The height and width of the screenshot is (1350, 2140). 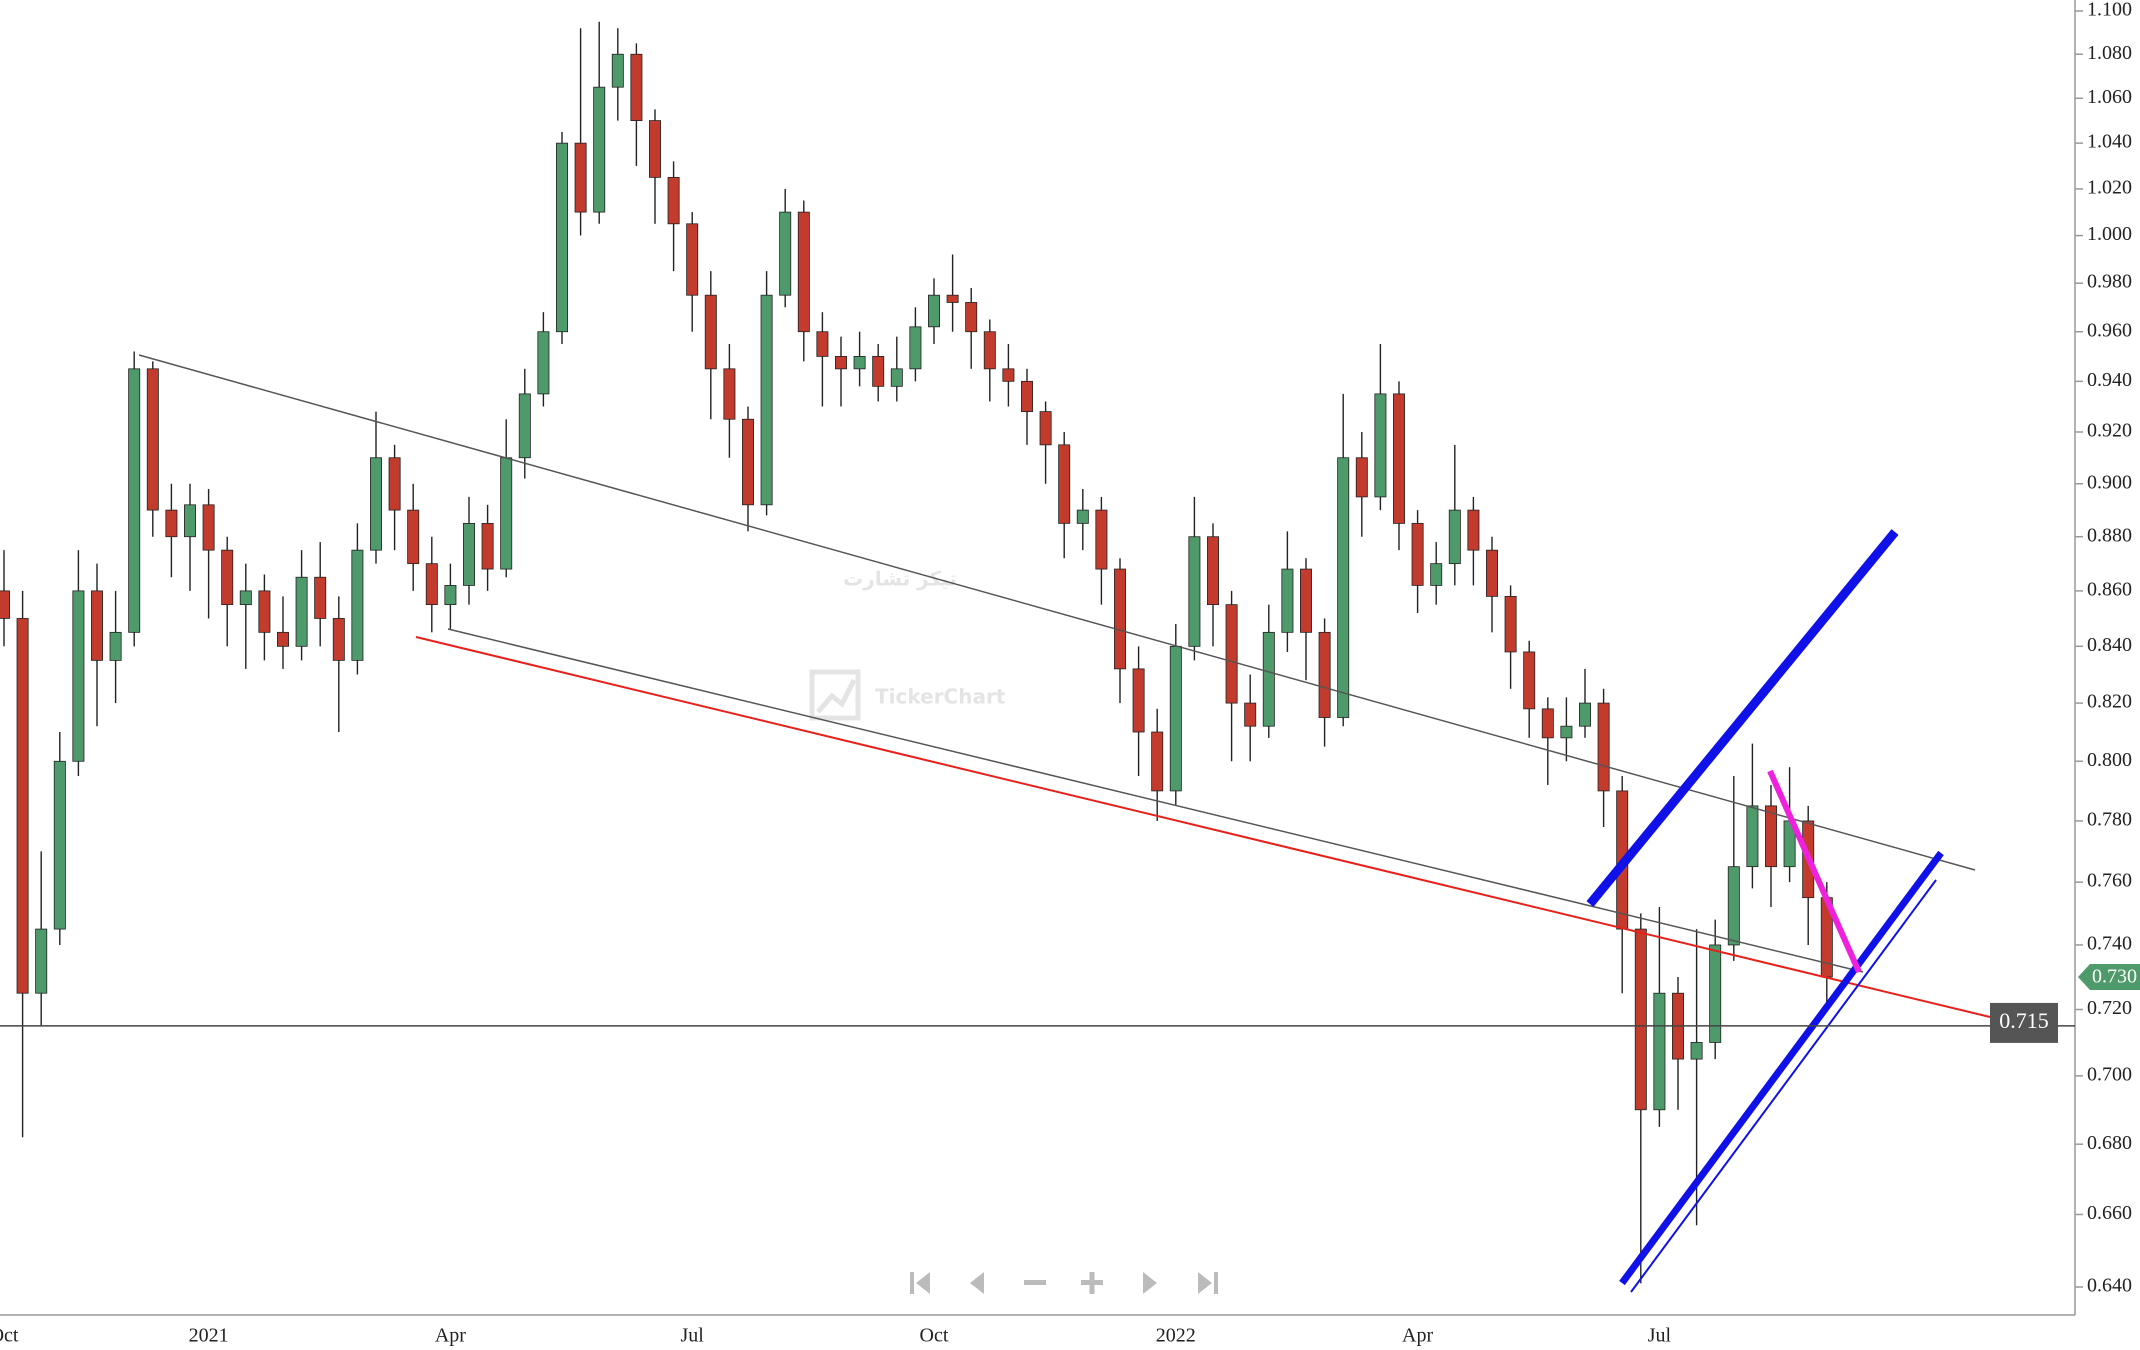 I want to click on watermark-arabic: تيكر تشارت, so click(x=900, y=579).